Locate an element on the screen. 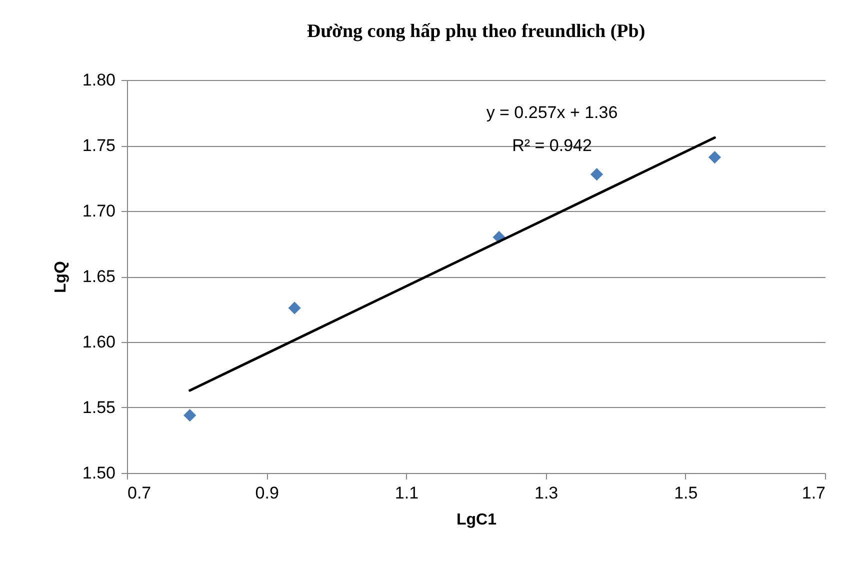  x-axis-title: LgC1 is located at coordinates (476, 520).